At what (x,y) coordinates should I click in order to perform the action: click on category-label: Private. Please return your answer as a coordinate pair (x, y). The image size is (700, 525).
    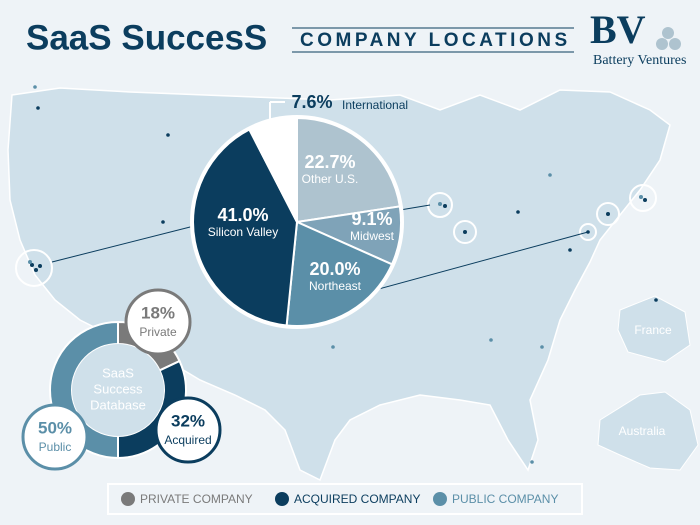
    Looking at the image, I should click on (158, 332).